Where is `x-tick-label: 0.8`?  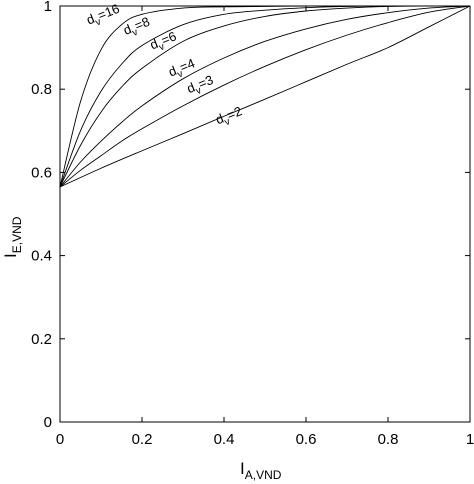
x-tick-label: 0.8 is located at coordinates (388, 439).